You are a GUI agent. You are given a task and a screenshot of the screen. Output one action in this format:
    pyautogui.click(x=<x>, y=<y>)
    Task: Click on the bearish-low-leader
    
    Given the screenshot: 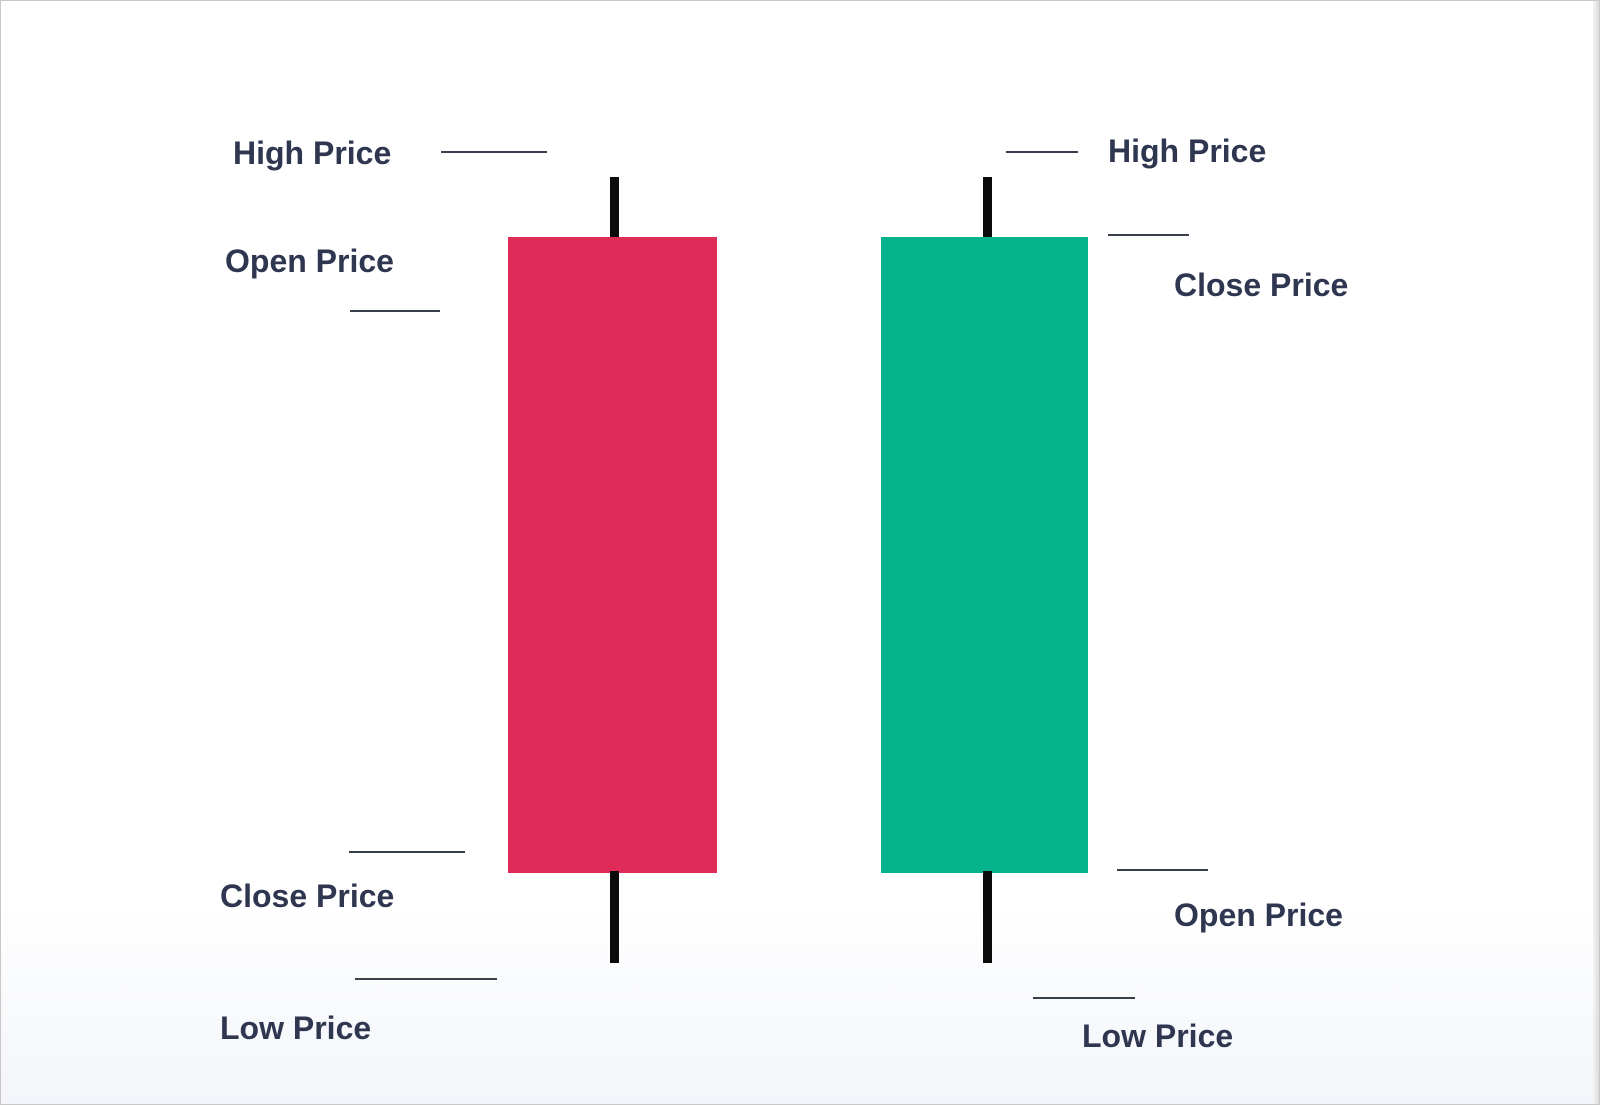 What is the action you would take?
    pyautogui.click(x=426, y=979)
    